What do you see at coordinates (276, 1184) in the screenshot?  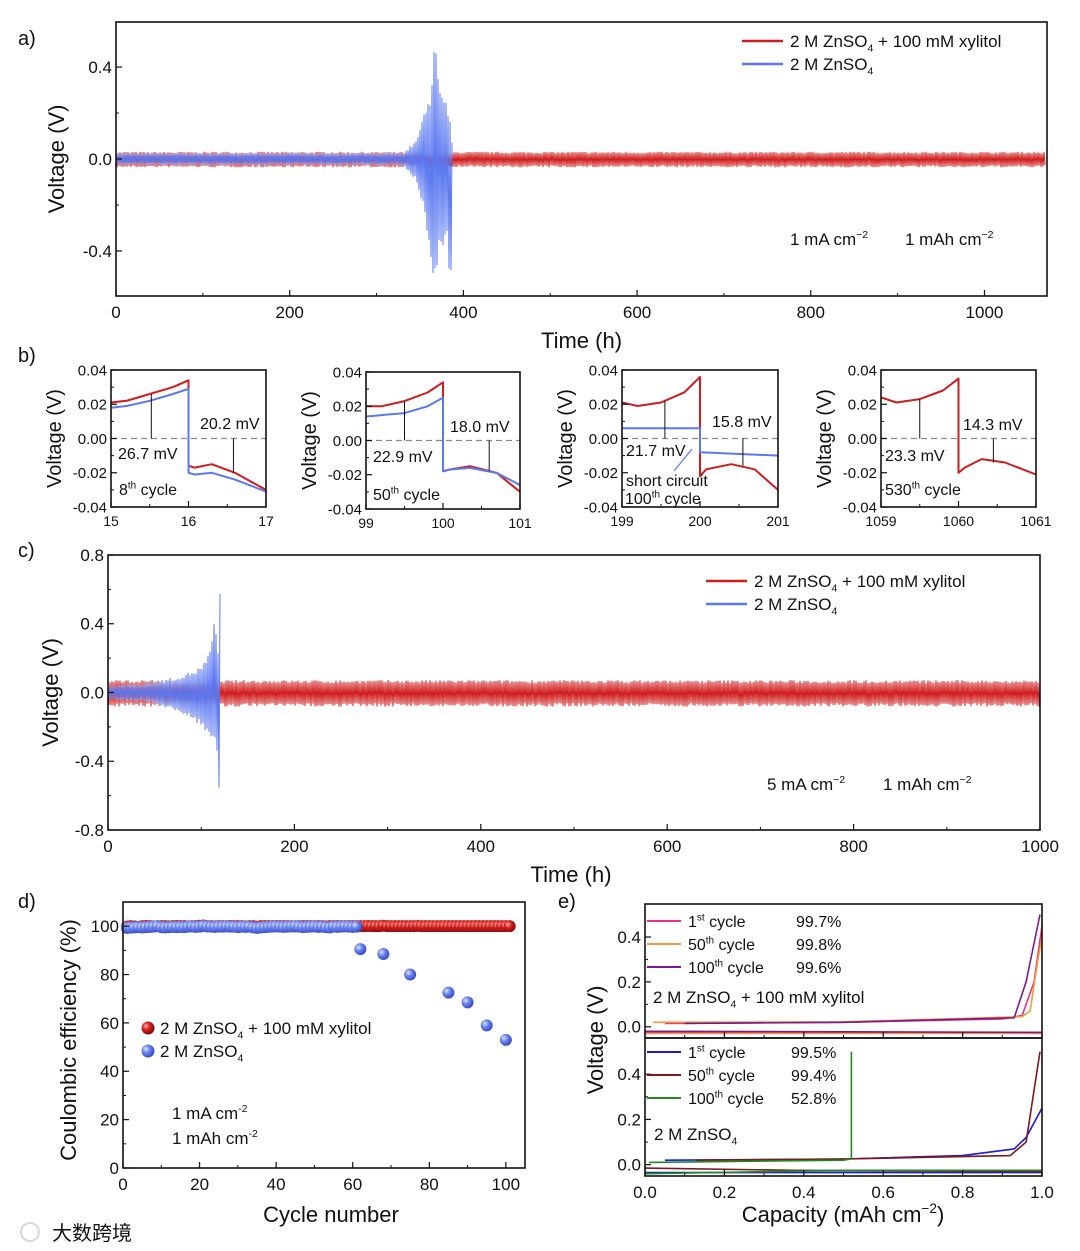 I see `x-tick-label: 40` at bounding box center [276, 1184].